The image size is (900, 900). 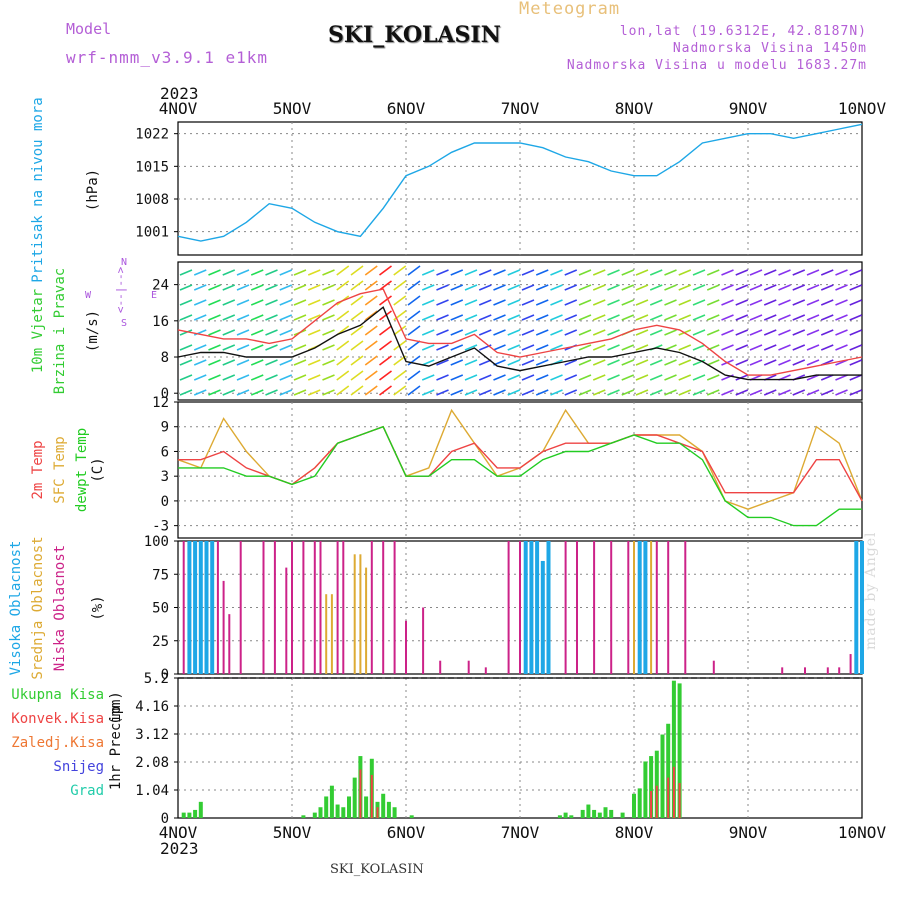 I want to click on x-label-top: 9NOV, so click(x=748, y=108).